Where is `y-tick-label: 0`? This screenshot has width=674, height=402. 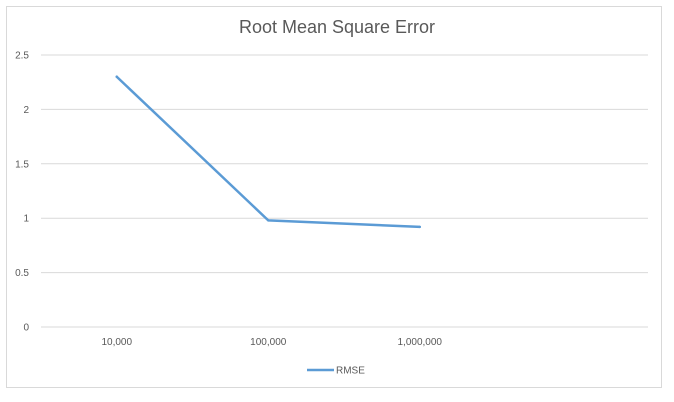
y-tick-label: 0 is located at coordinates (26, 328).